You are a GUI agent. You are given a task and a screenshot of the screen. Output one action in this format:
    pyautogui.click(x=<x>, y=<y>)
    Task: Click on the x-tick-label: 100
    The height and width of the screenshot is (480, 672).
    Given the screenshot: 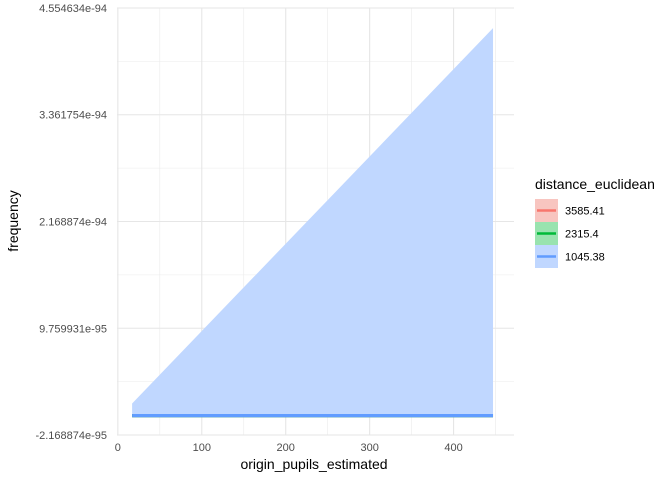 What is the action you would take?
    pyautogui.click(x=202, y=448)
    